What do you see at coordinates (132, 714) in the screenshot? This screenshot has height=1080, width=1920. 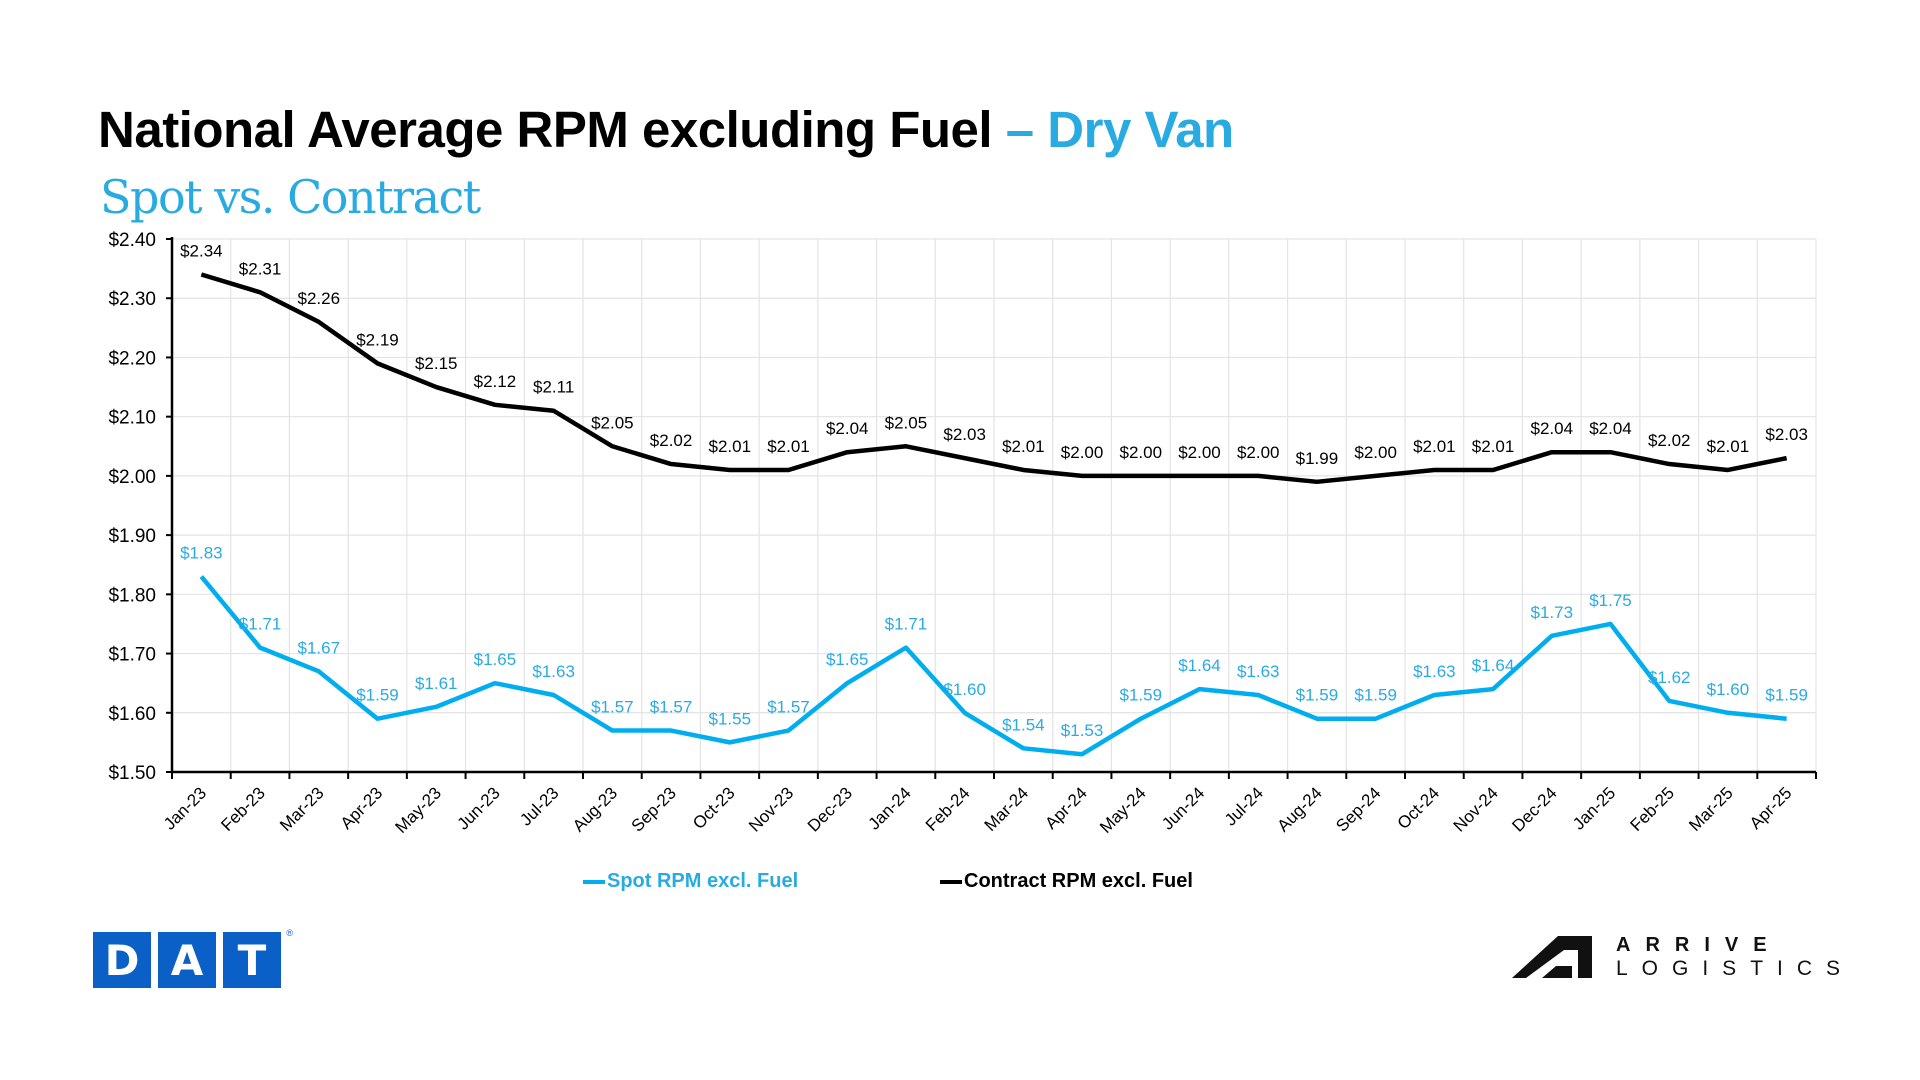 I see `y-tick-label: $1.60` at bounding box center [132, 714].